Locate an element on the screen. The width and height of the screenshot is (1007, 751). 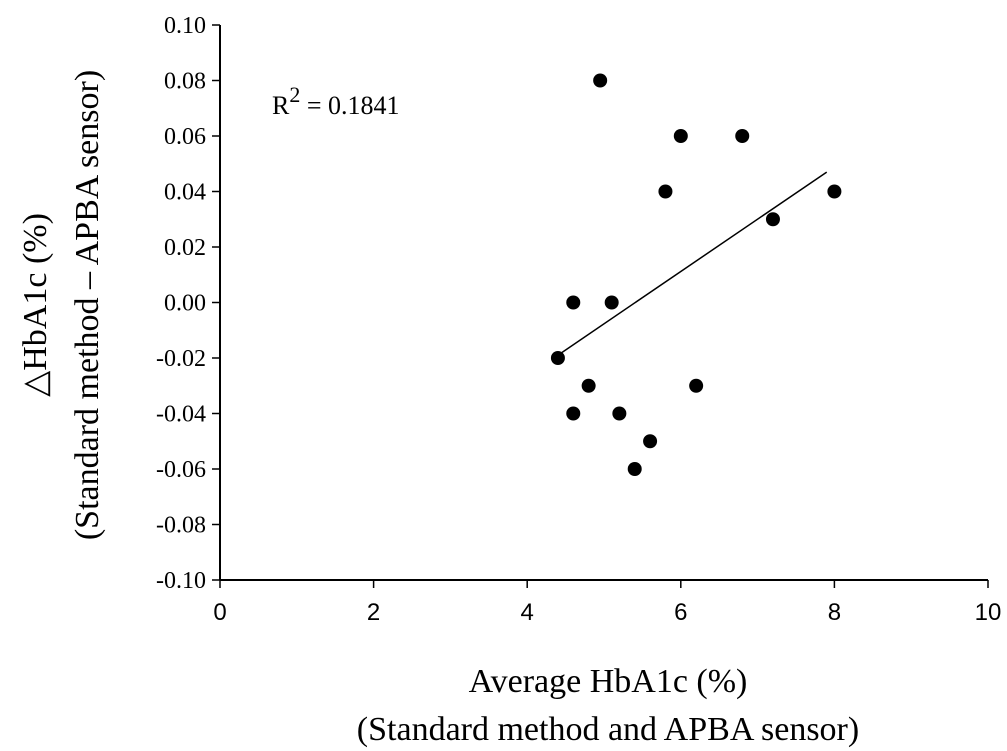
y-tick-label: 0.06 is located at coordinates (185, 137).